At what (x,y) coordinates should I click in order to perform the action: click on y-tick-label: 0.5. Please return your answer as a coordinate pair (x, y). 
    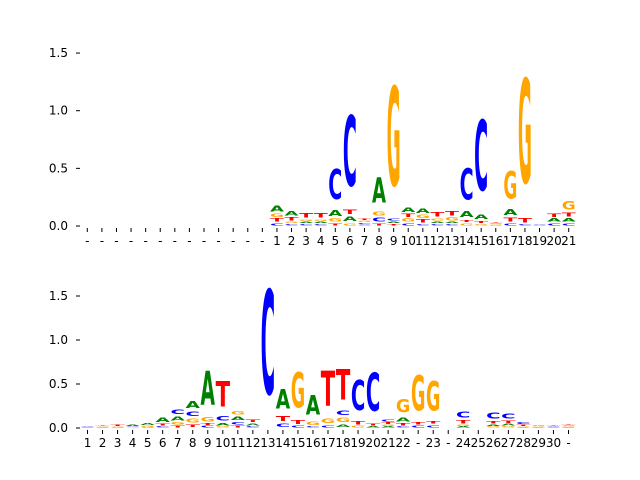
    Looking at the image, I should click on (58, 168).